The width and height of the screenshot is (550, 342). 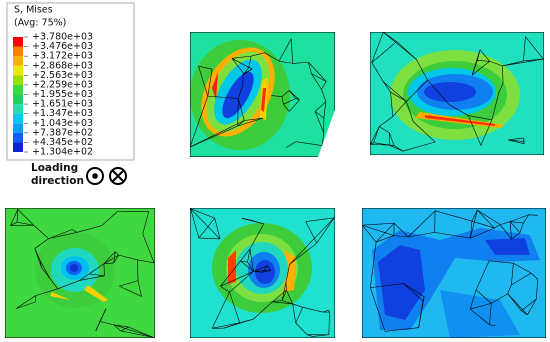 What do you see at coordinates (62, 46) in the screenshot?
I see `legend-level: +3.476e+03` at bounding box center [62, 46].